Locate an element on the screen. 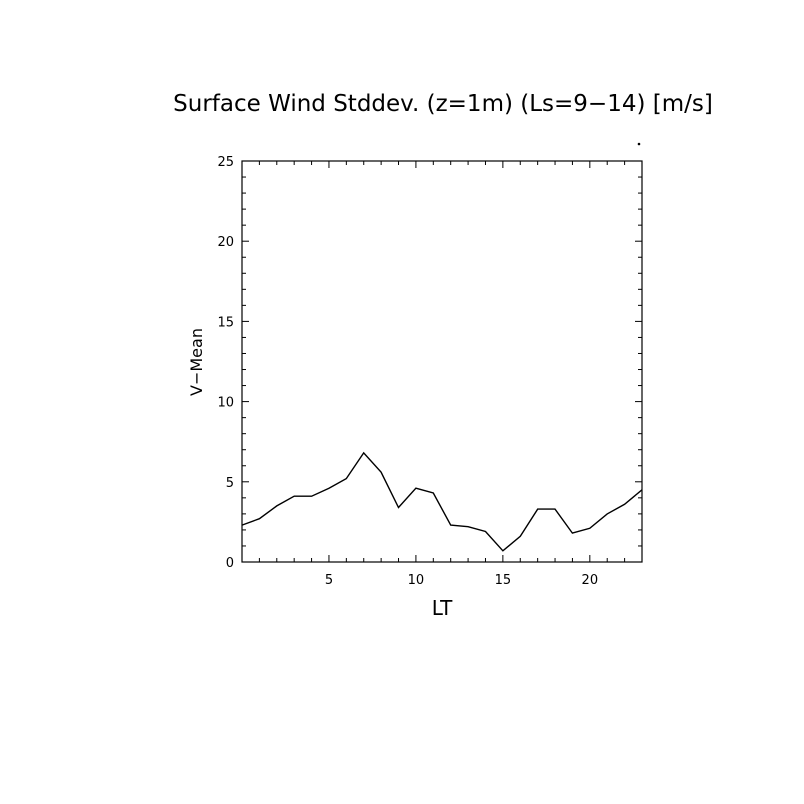  x-tick-label: 20 is located at coordinates (590, 580).